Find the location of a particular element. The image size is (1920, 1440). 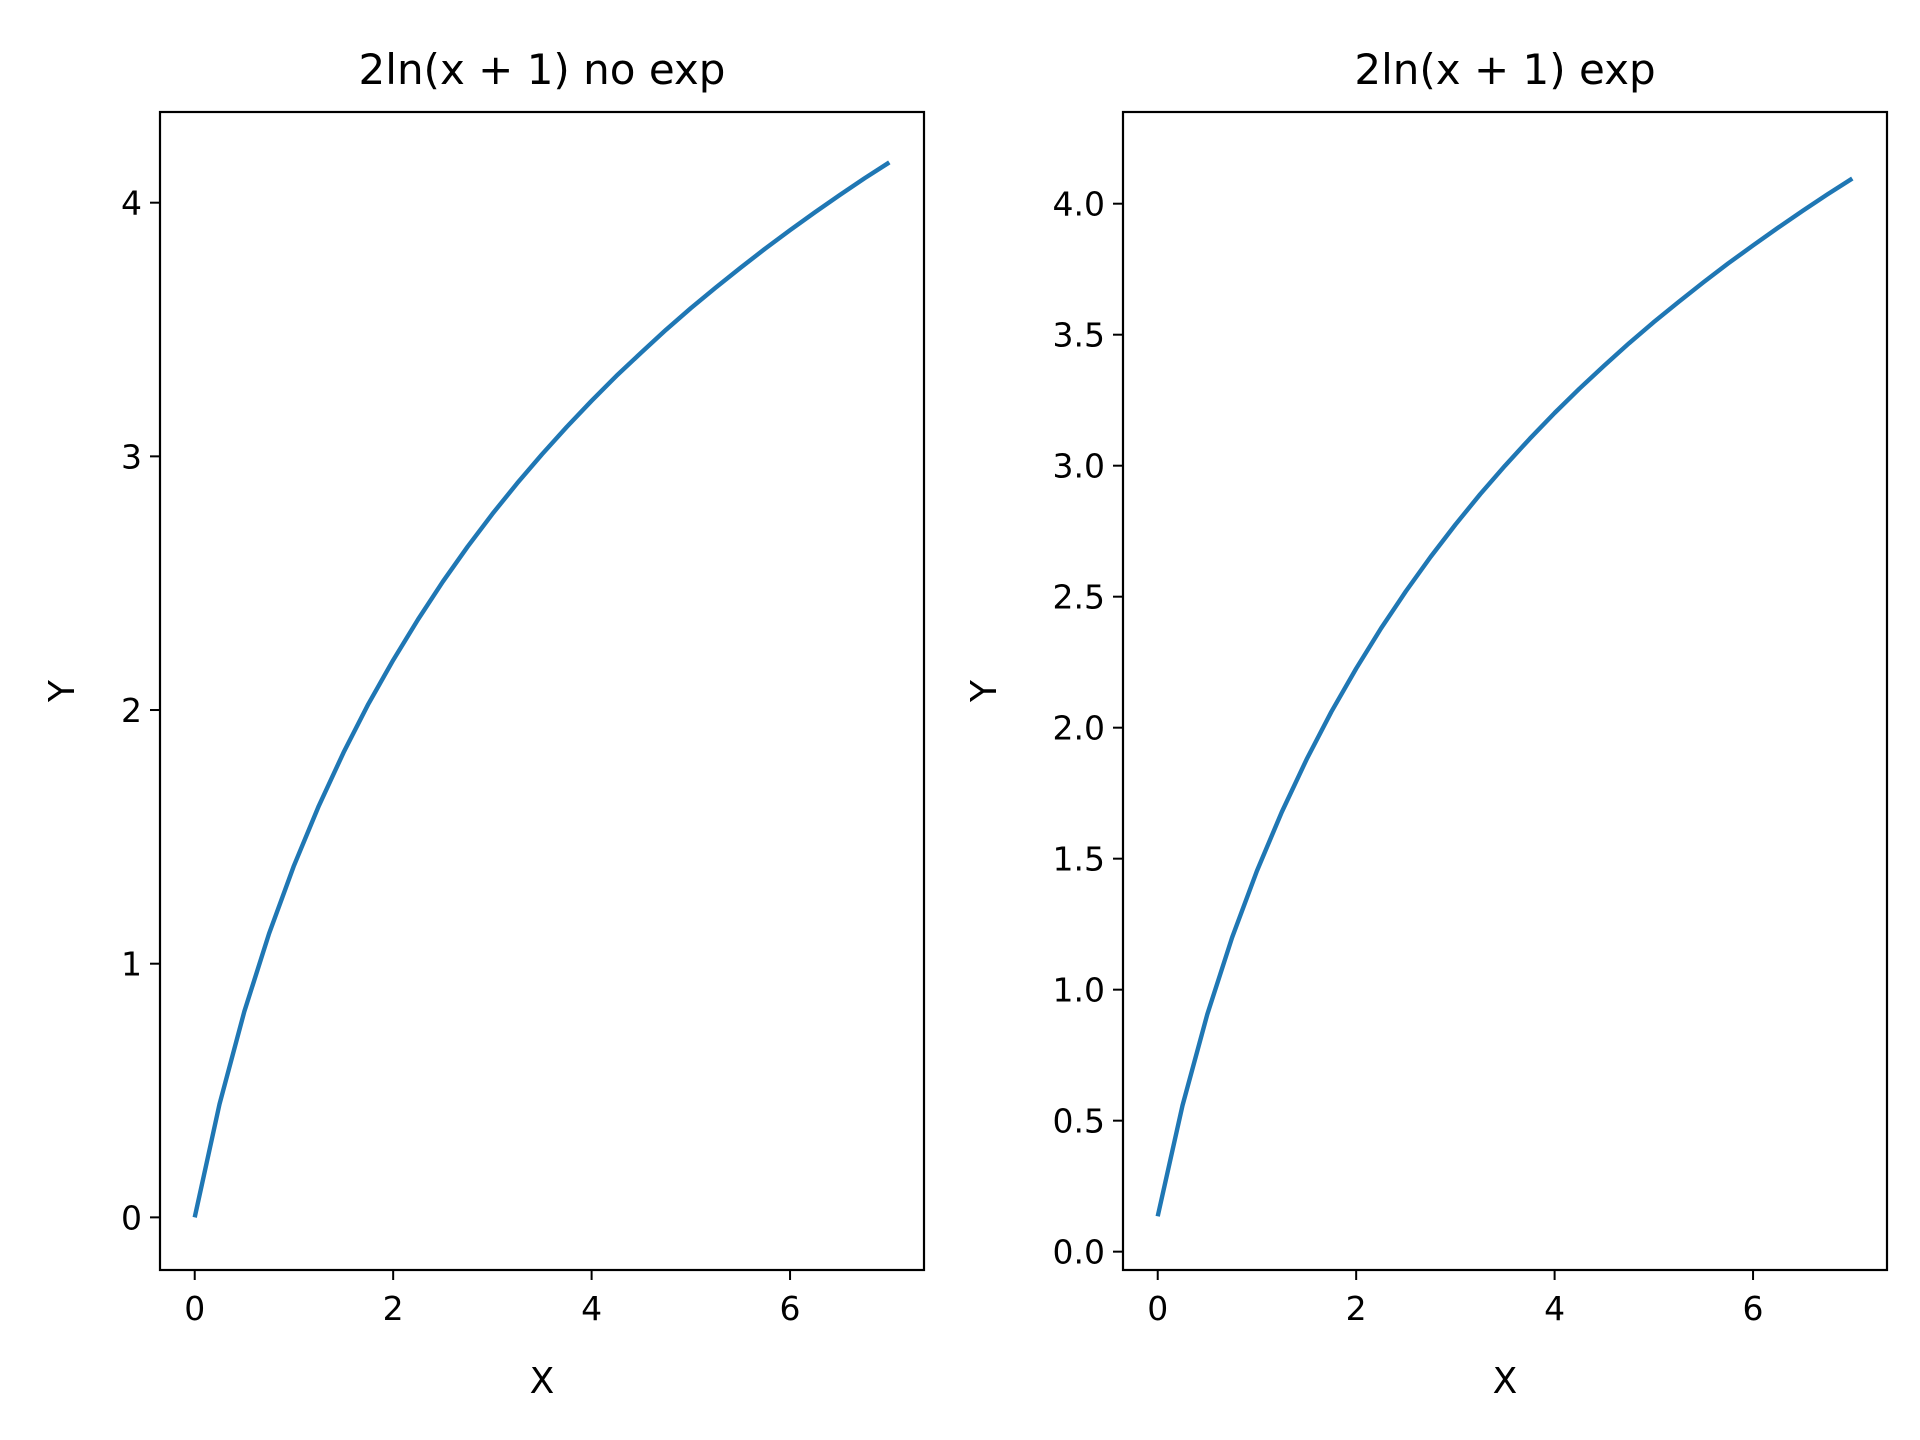

left-chart-y-tick-label: 4 is located at coordinates (131, 203).